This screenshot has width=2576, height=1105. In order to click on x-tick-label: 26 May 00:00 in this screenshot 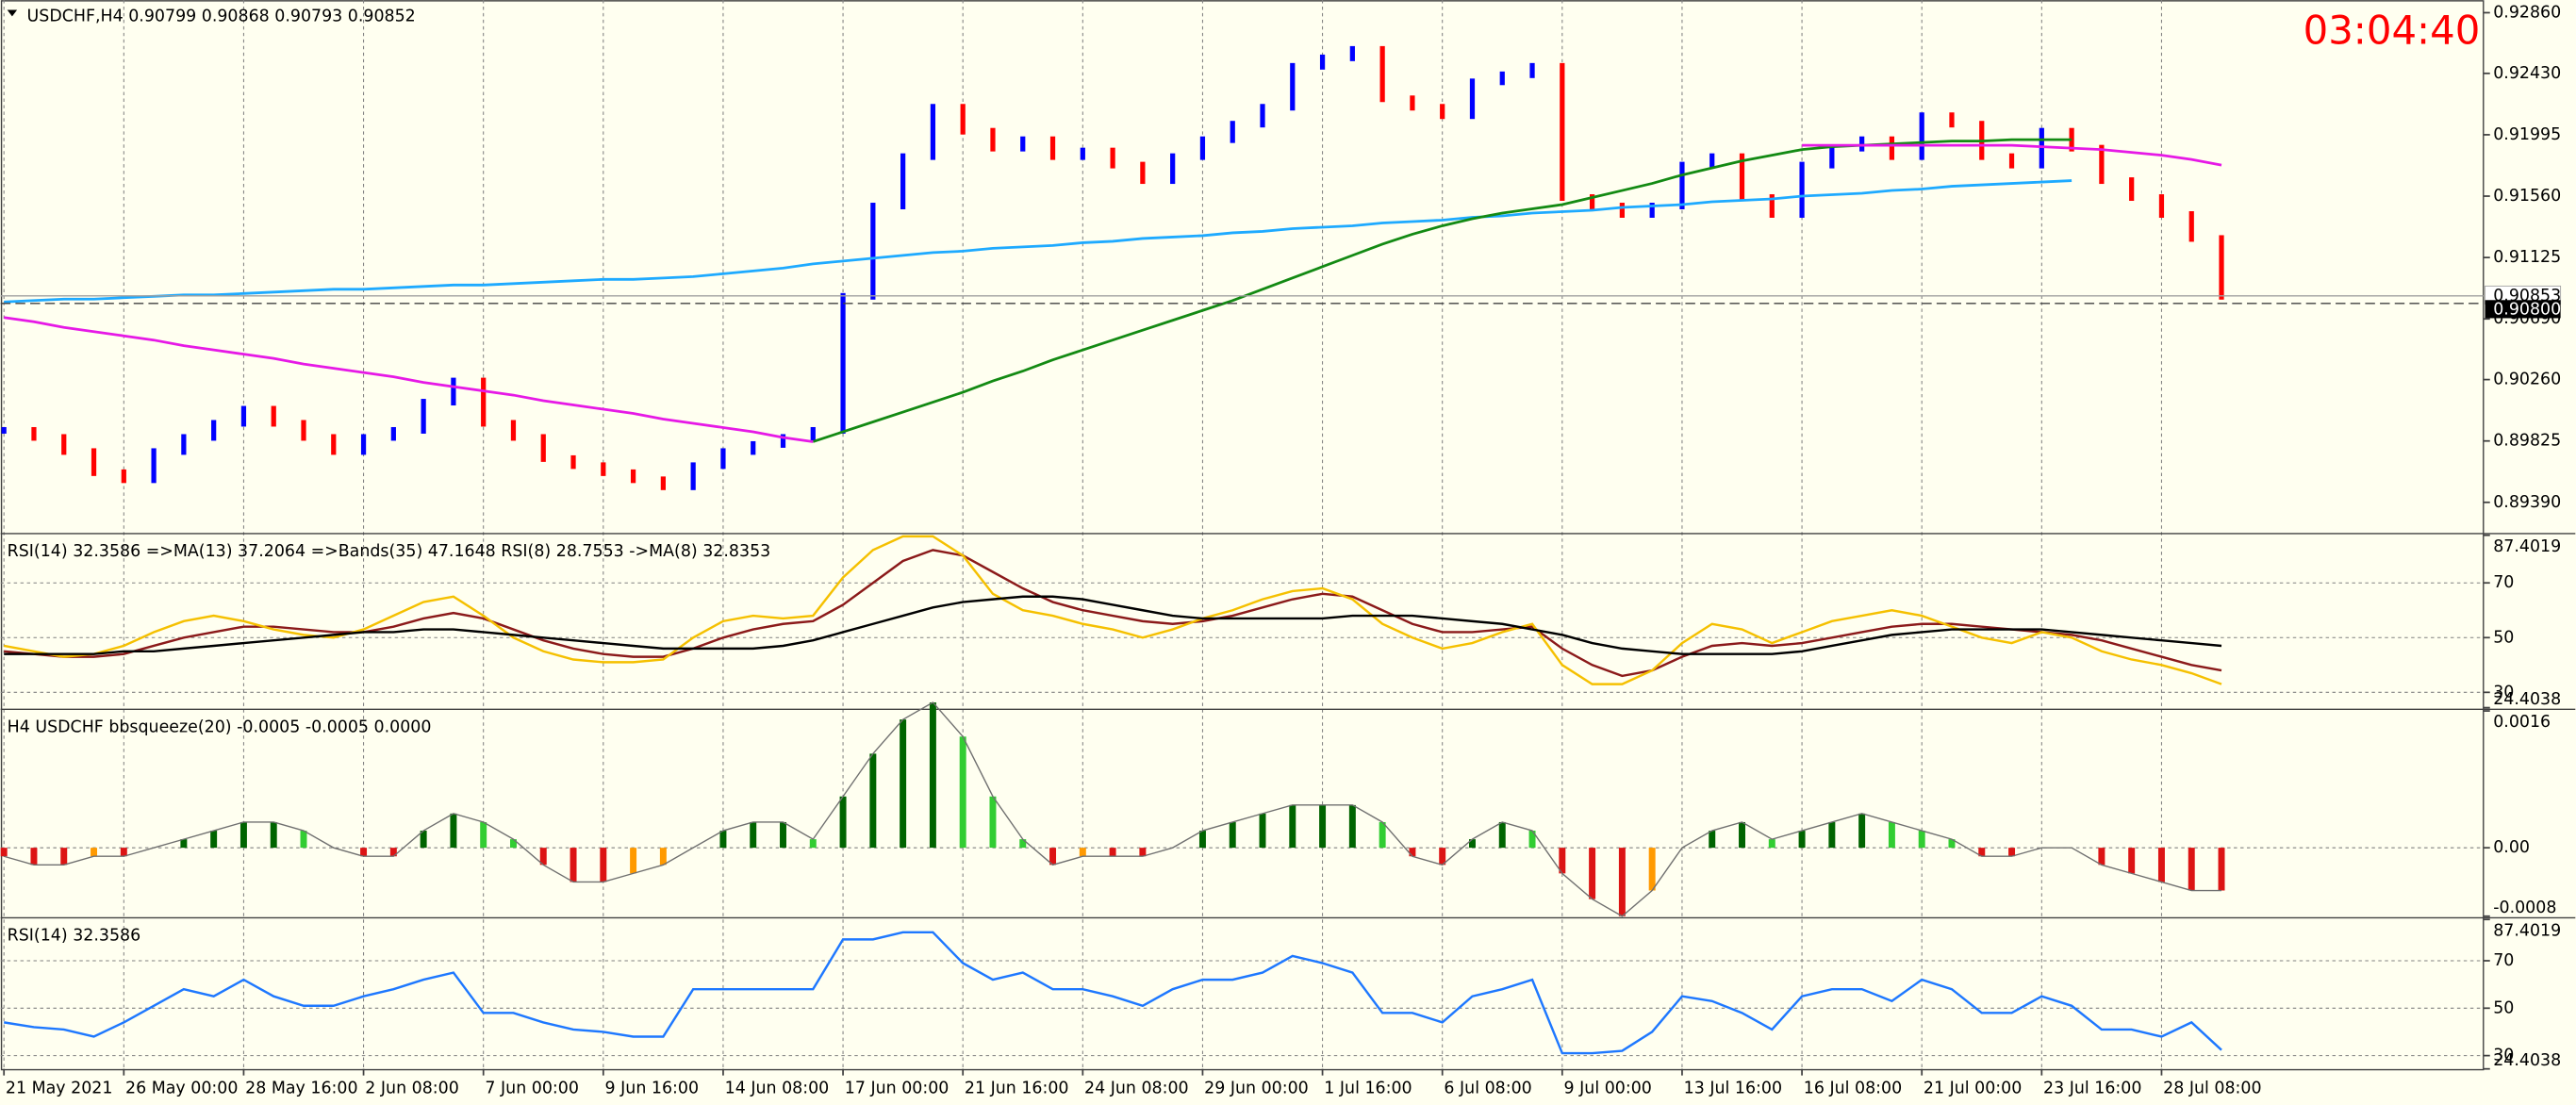, I will do `click(181, 1089)`.